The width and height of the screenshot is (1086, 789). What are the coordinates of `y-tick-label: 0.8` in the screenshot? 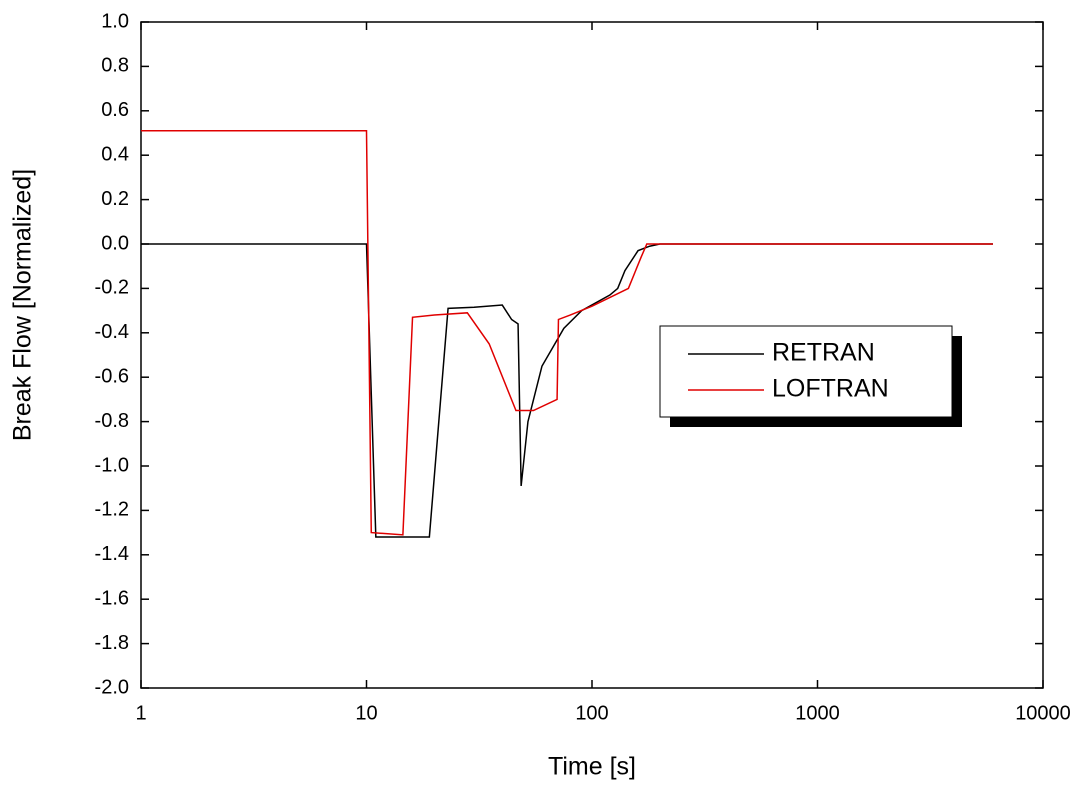 It's located at (115, 66).